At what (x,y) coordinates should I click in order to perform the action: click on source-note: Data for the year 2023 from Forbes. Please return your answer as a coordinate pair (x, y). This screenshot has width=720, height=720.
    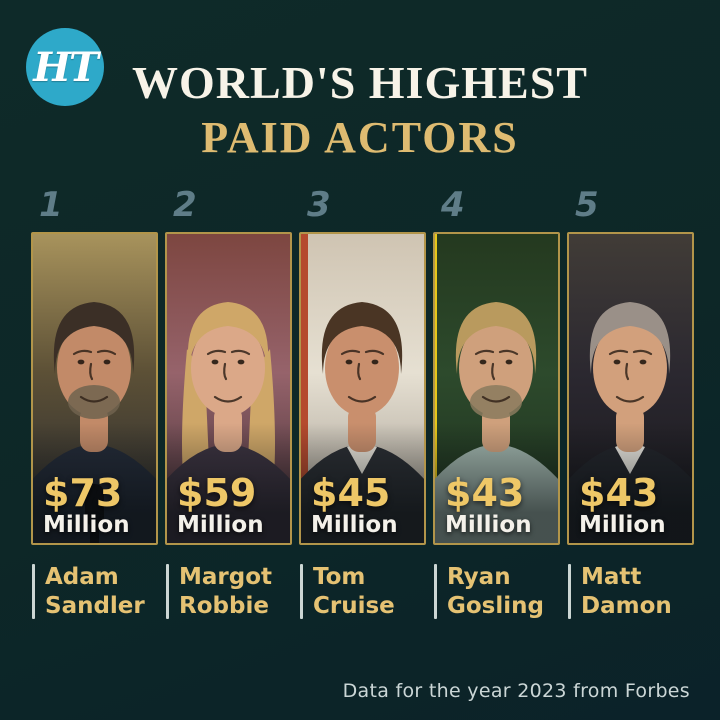
    Looking at the image, I should click on (516, 691).